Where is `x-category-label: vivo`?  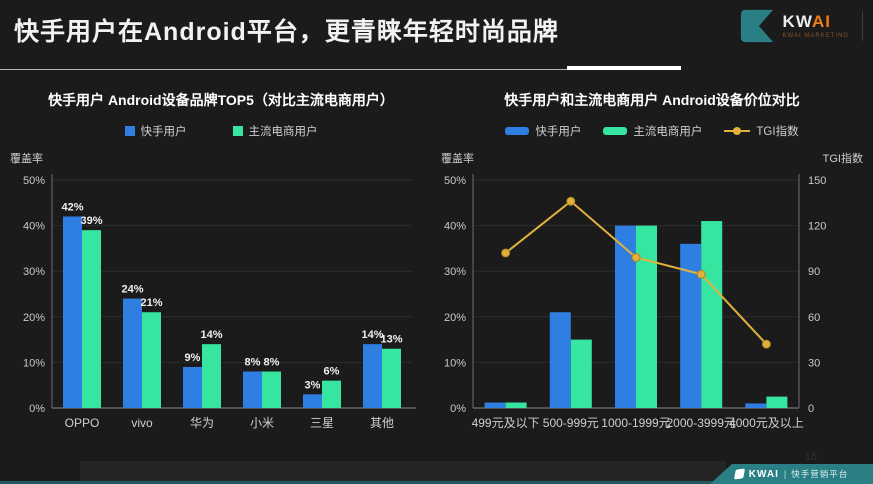
x-category-label: vivo is located at coordinates (142, 423).